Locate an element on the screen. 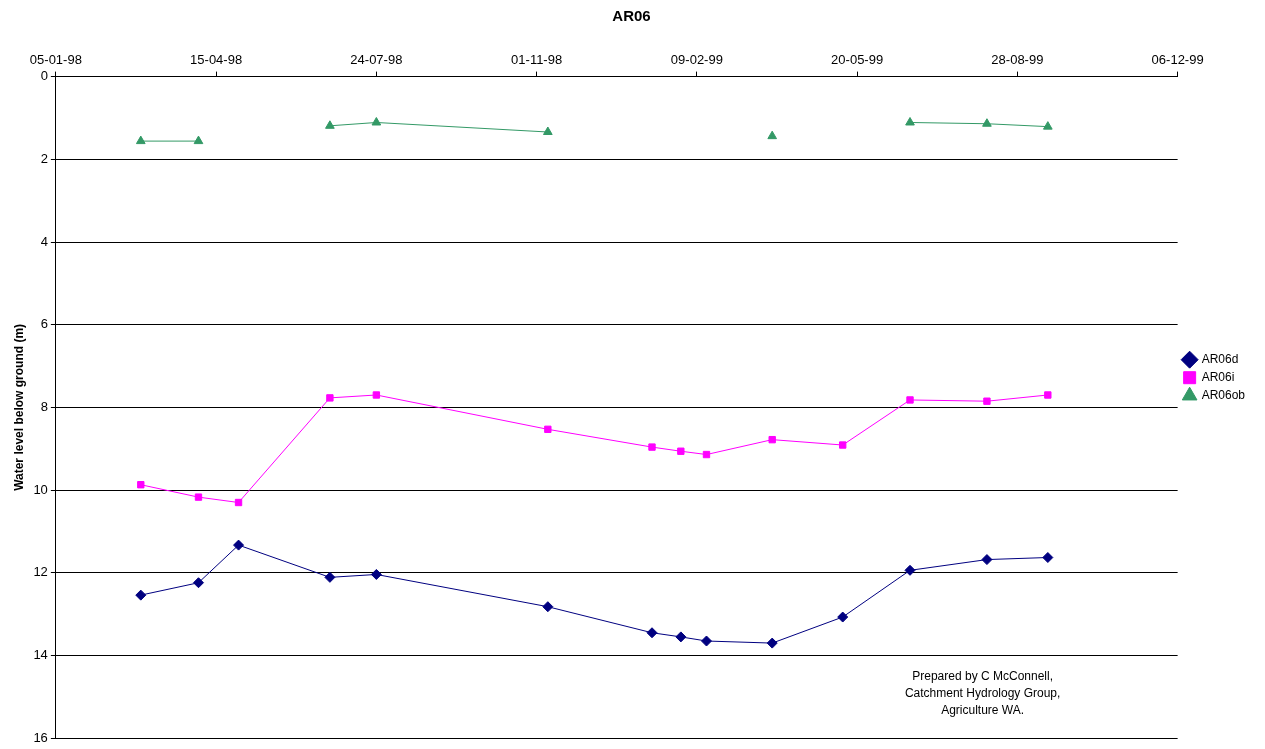  x-tick-label: 09-02-99 is located at coordinates (696, 60).